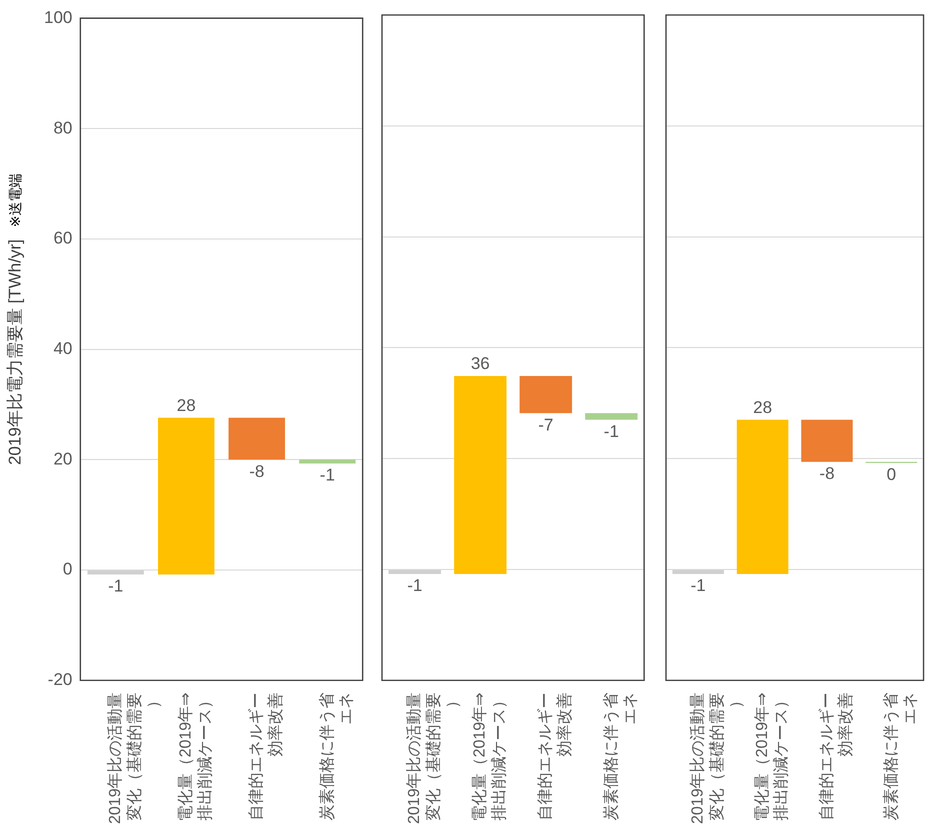  Describe the element at coordinates (891, 474) in the screenshot. I see `data-label: 0` at that location.